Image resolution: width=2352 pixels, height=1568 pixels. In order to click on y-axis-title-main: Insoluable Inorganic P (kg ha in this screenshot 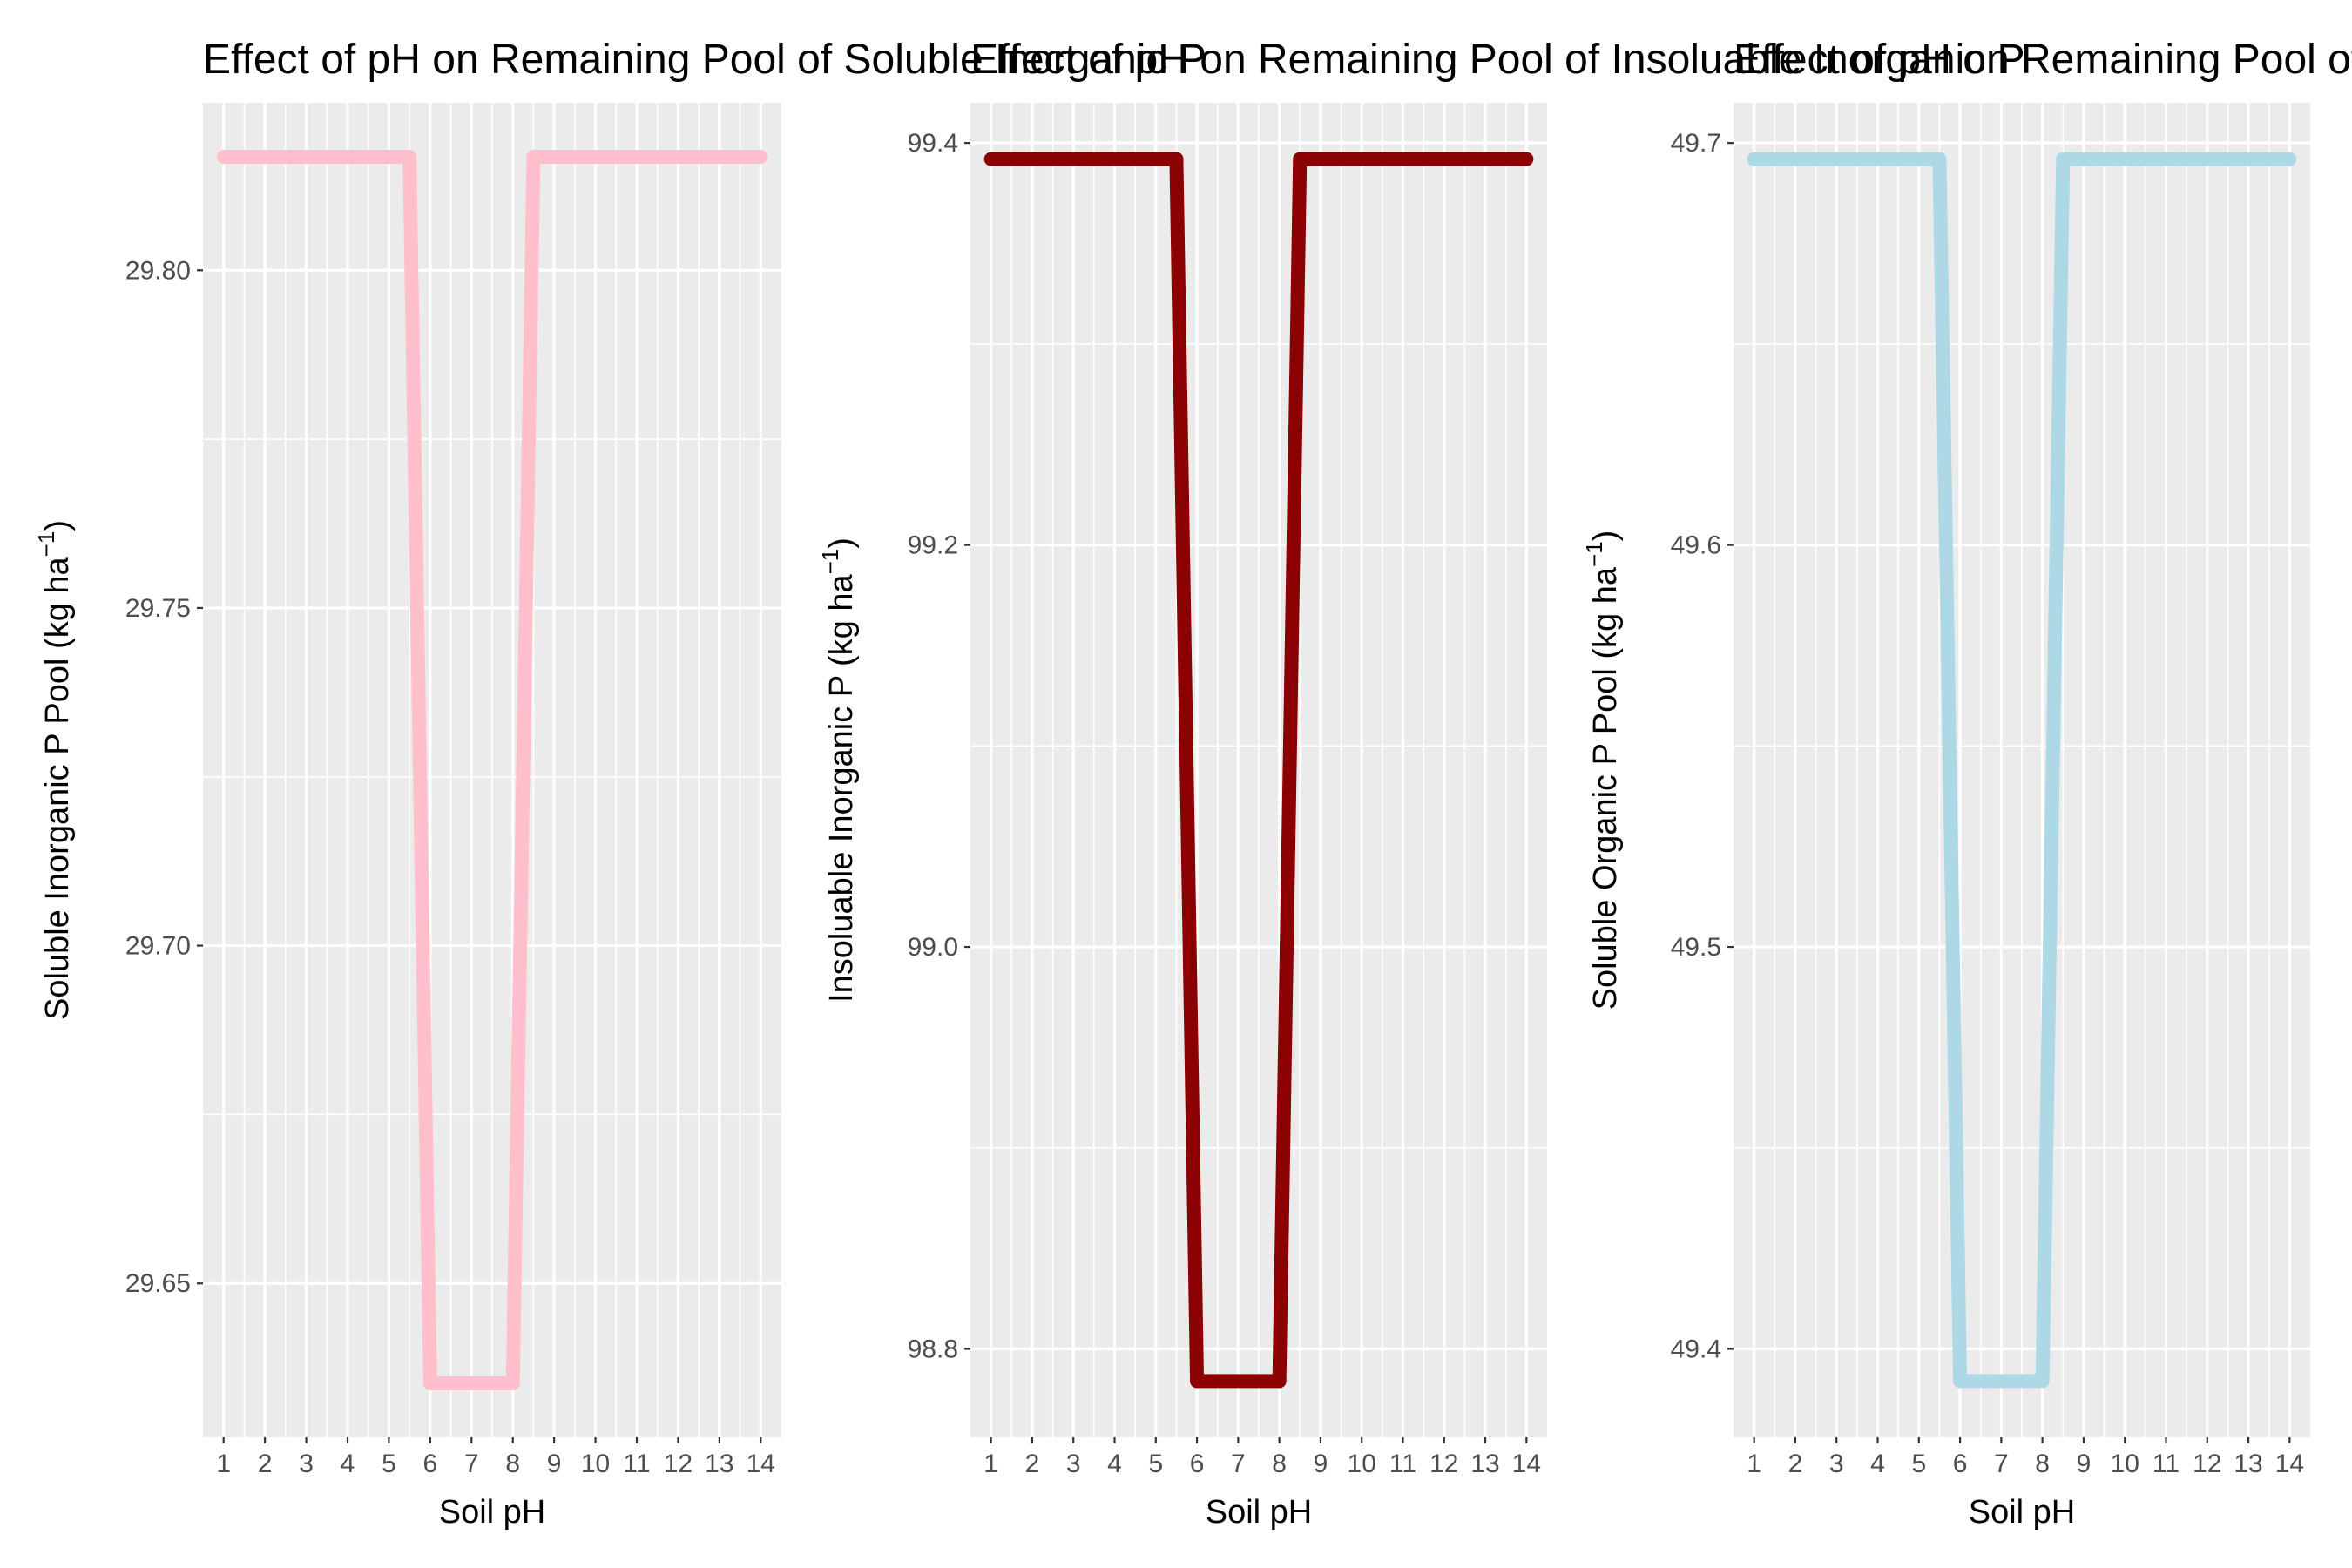, I will do `click(841, 788)`.